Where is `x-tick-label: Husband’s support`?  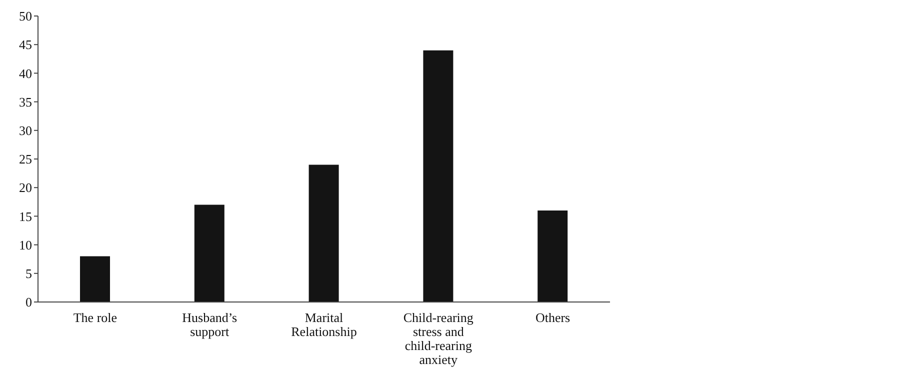
x-tick-label: Husband’s support is located at coordinates (210, 324).